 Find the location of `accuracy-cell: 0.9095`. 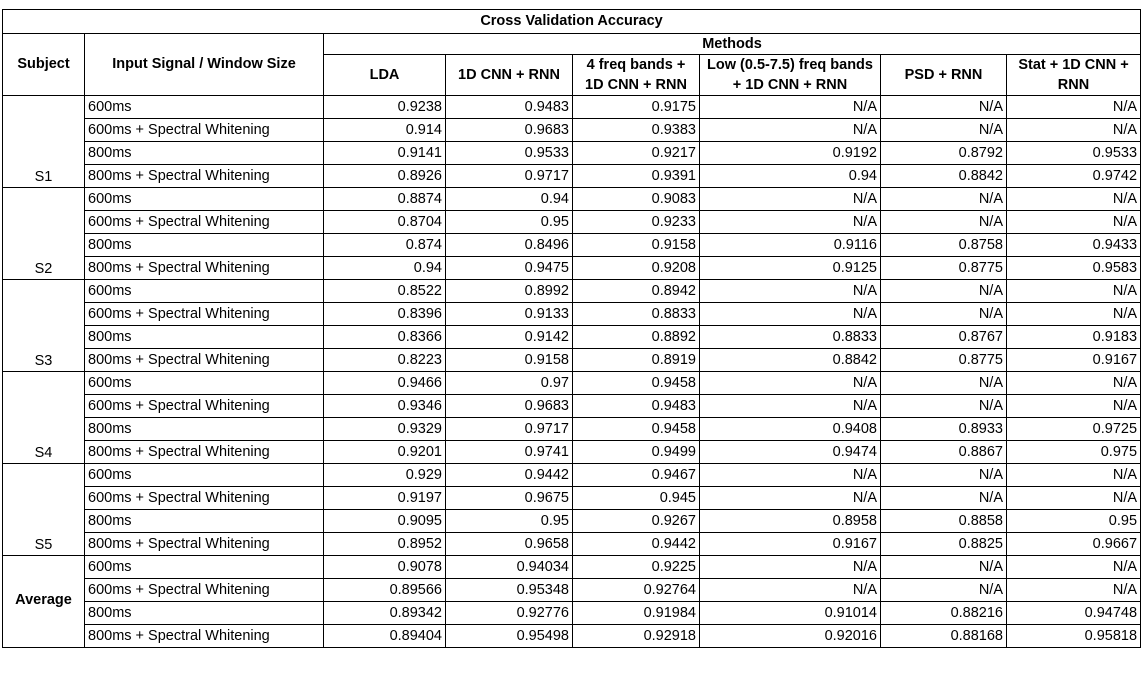

accuracy-cell: 0.9095 is located at coordinates (384, 521).